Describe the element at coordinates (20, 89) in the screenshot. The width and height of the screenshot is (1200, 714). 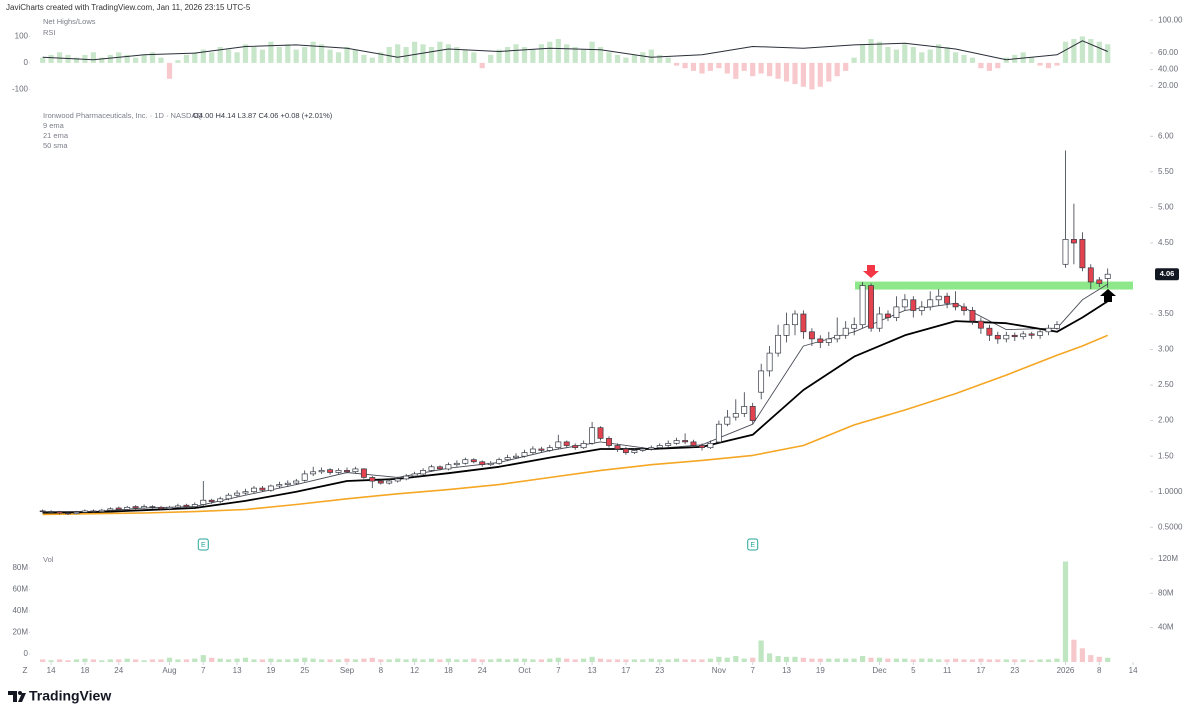
I see `y-tick-label: -100` at that location.